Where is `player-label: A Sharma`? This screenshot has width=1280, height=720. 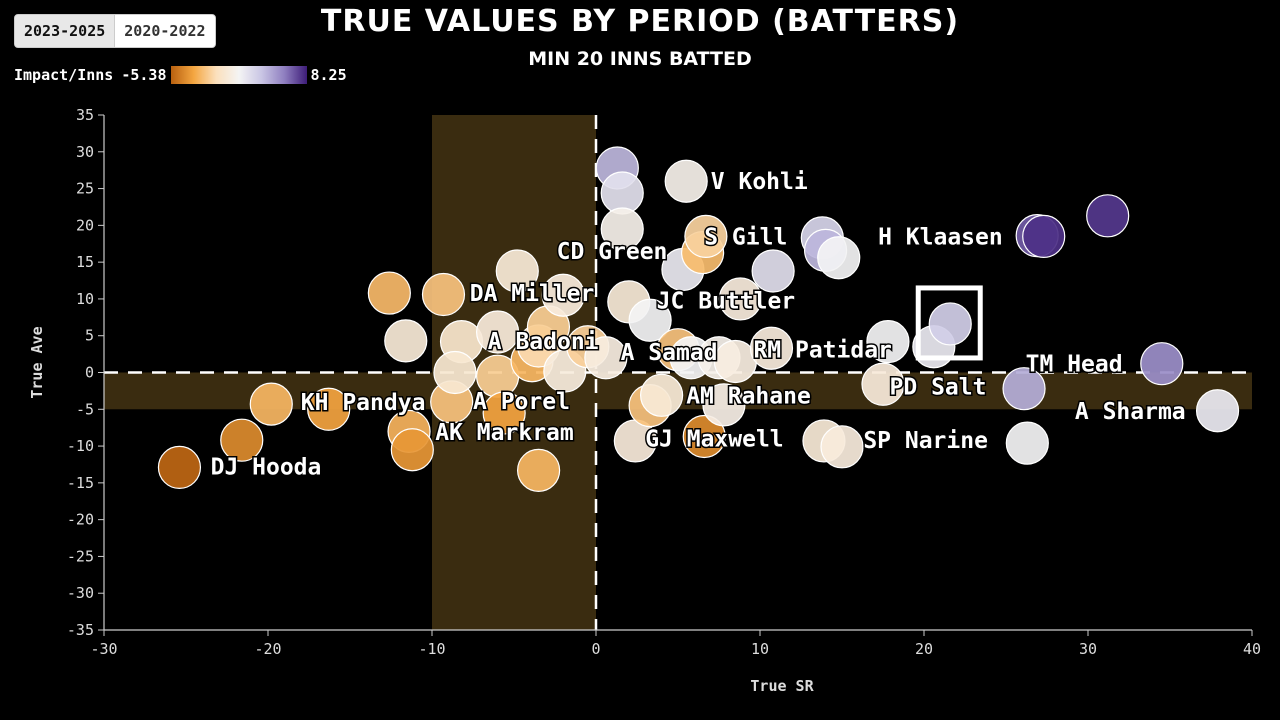
player-label: A Sharma is located at coordinates (1130, 412).